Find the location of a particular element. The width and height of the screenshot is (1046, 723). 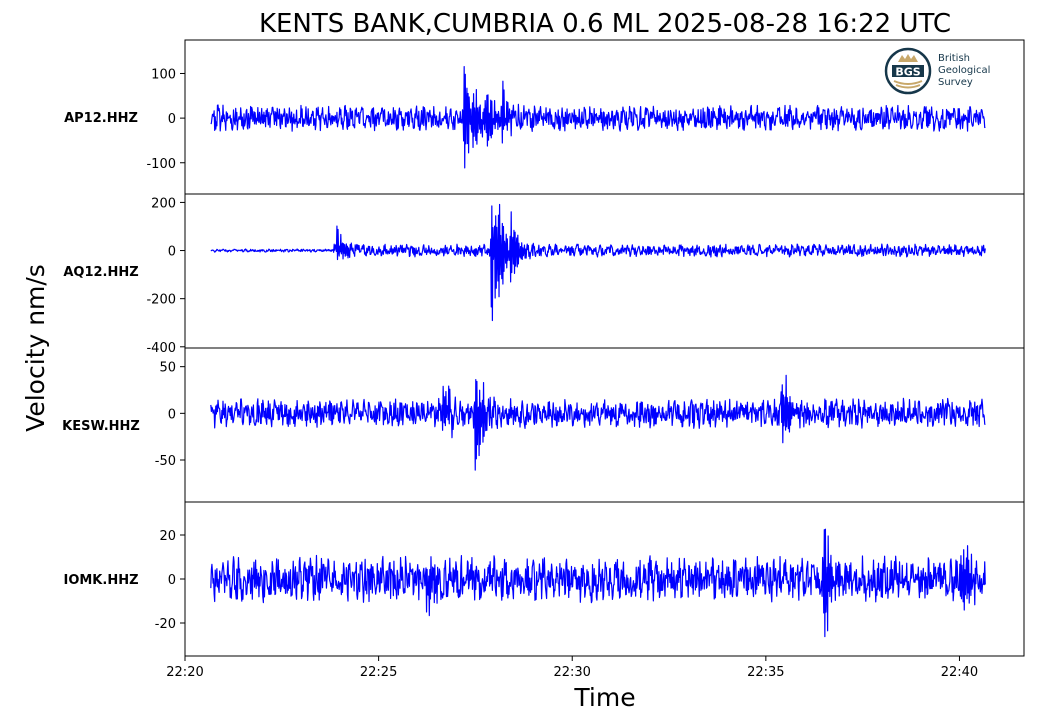

station-label: KESW.HHZ is located at coordinates (101, 426).